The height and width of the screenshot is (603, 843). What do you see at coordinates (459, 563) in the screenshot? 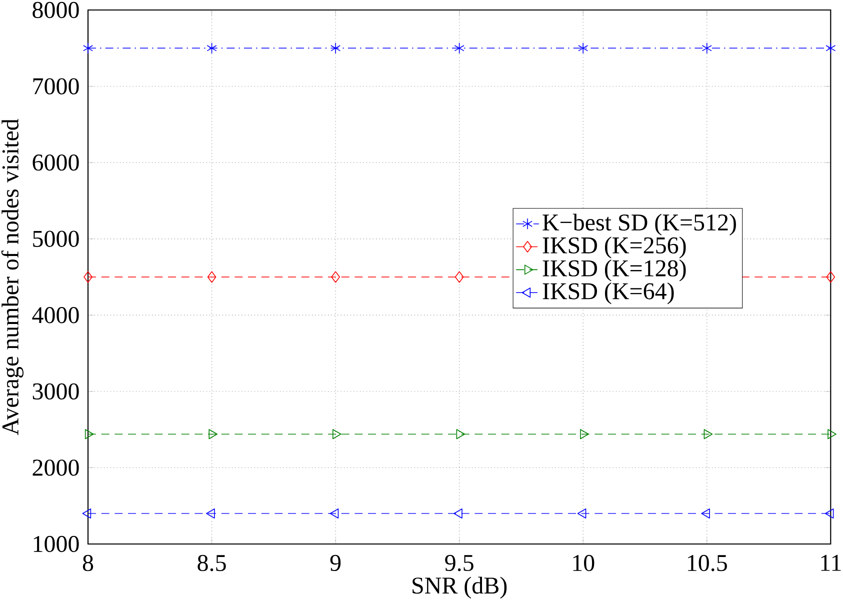
I see `x-tick-label: 9.5` at bounding box center [459, 563].